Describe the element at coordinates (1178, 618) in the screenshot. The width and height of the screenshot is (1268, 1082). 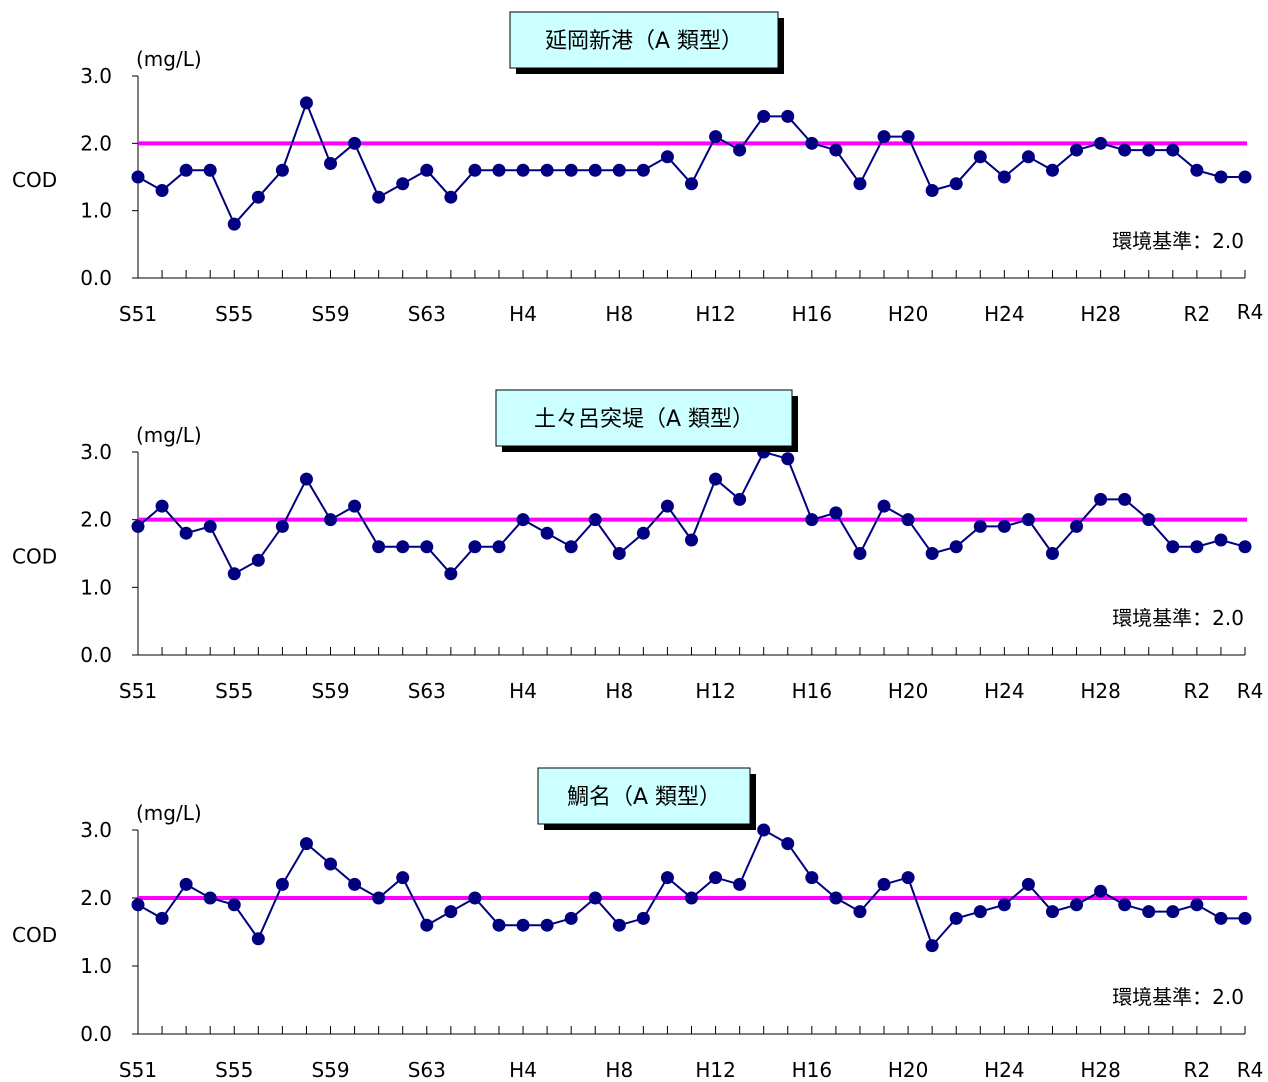
I see `standard-label: 環境基準：2.0` at that location.